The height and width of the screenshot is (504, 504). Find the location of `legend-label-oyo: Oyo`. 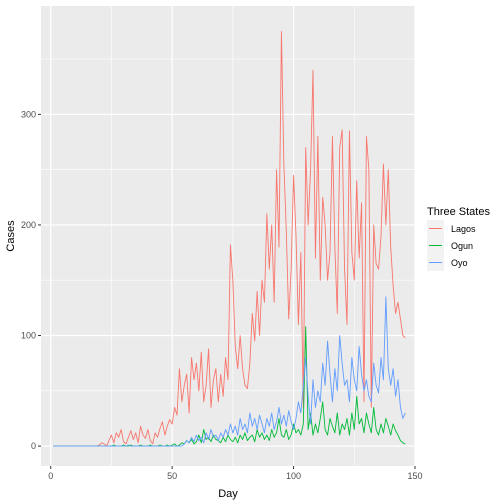

legend-label-oyo: Oyo is located at coordinates (459, 263).